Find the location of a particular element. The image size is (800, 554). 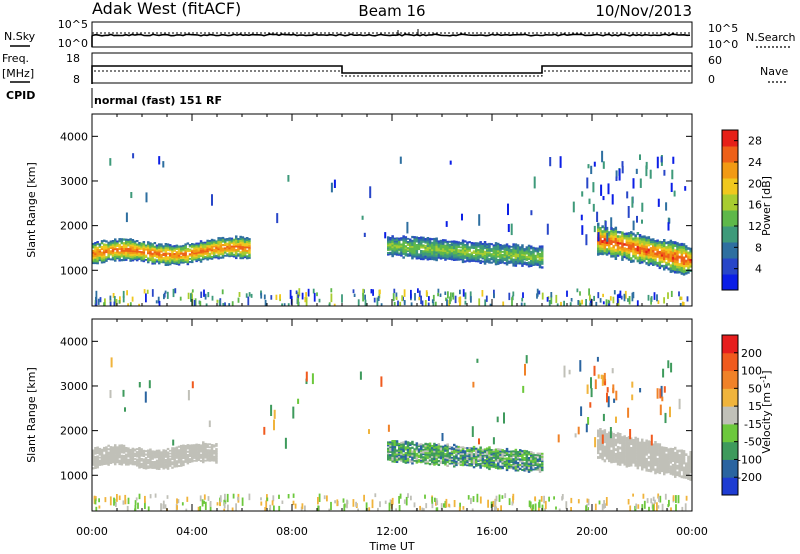

time-axis-labels: 00:00 04:00 08:00 12:00 16:00 20:00 00:00 is located at coordinates (392, 531).